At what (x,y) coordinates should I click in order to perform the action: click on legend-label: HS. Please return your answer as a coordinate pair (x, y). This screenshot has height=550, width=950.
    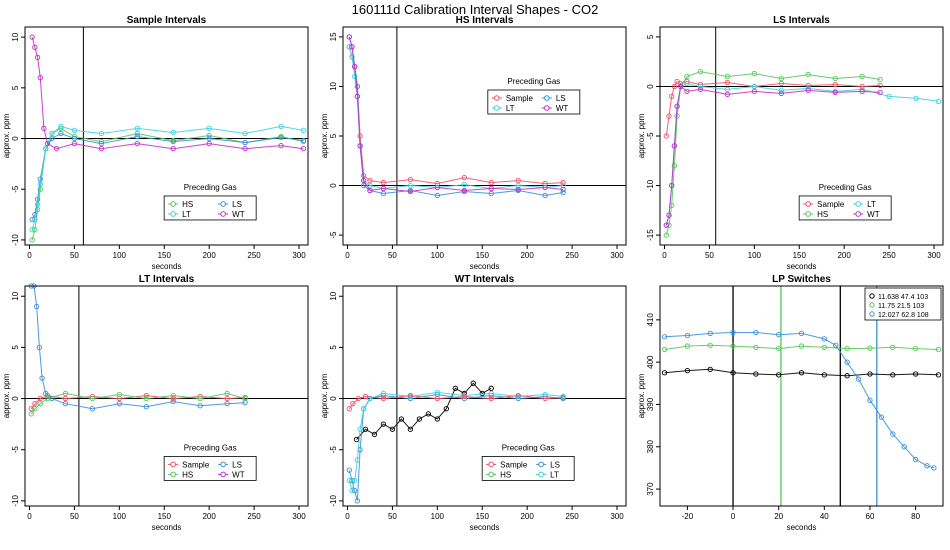
    Looking at the image, I should click on (505, 474).